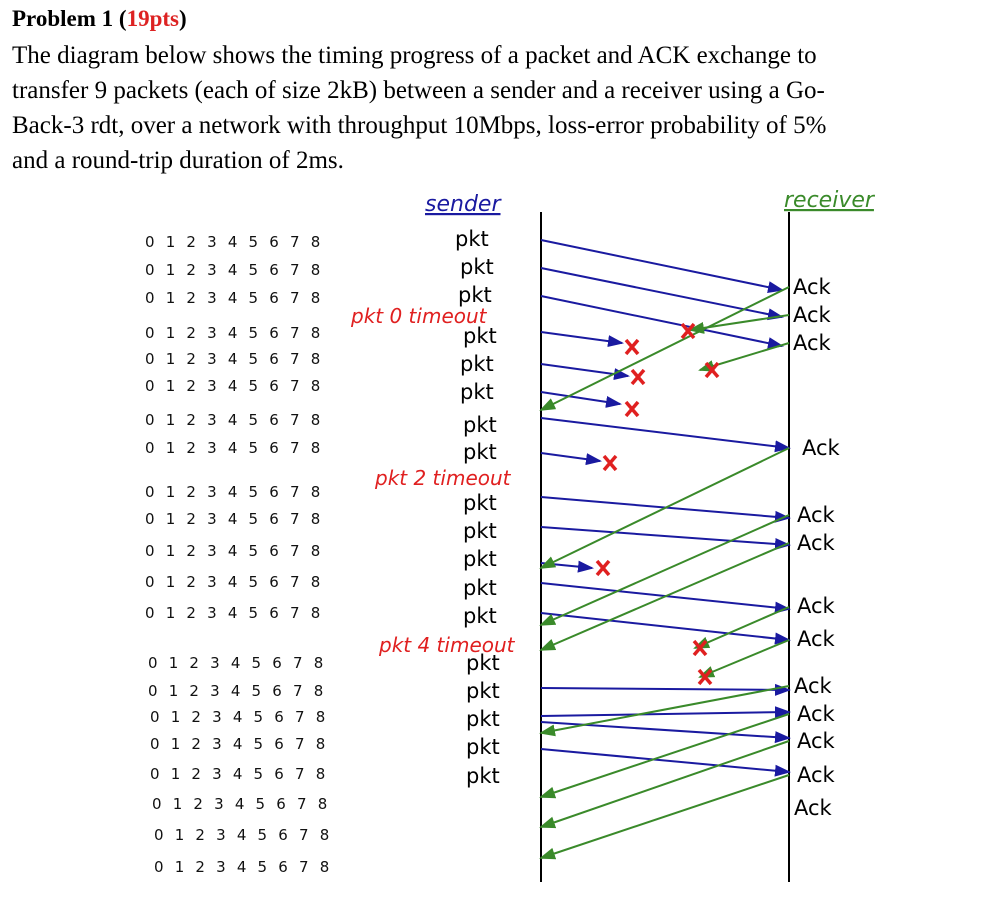  I want to click on receiver-label: receiver, so click(830, 200).